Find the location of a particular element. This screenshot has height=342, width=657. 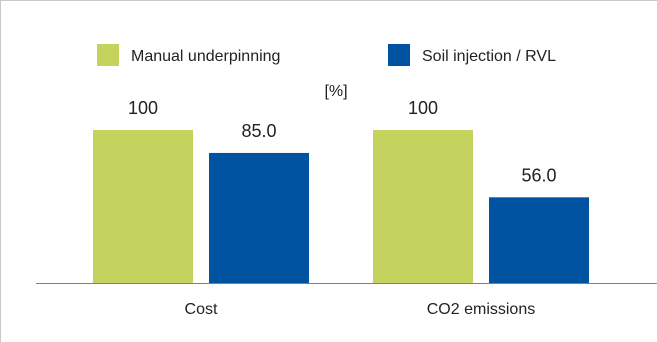

data-label-co2-emissions-series-1: 56.0 is located at coordinates (538, 175).